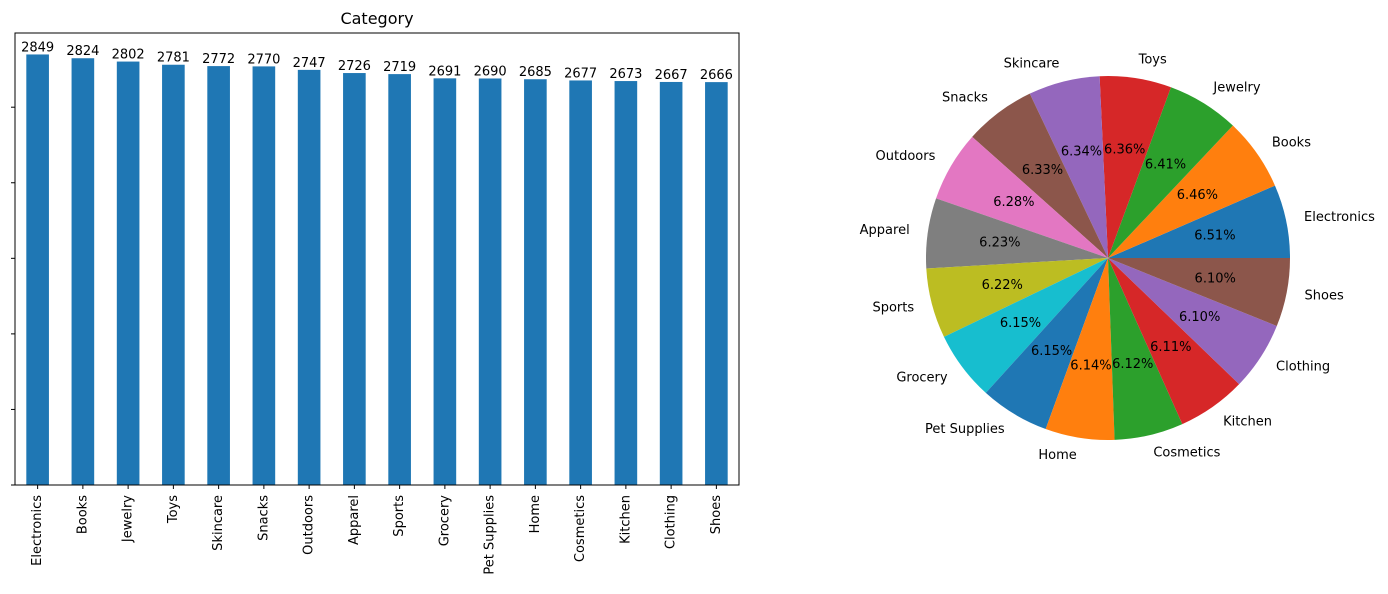  I want to click on bar-kitchen, so click(626, 283).